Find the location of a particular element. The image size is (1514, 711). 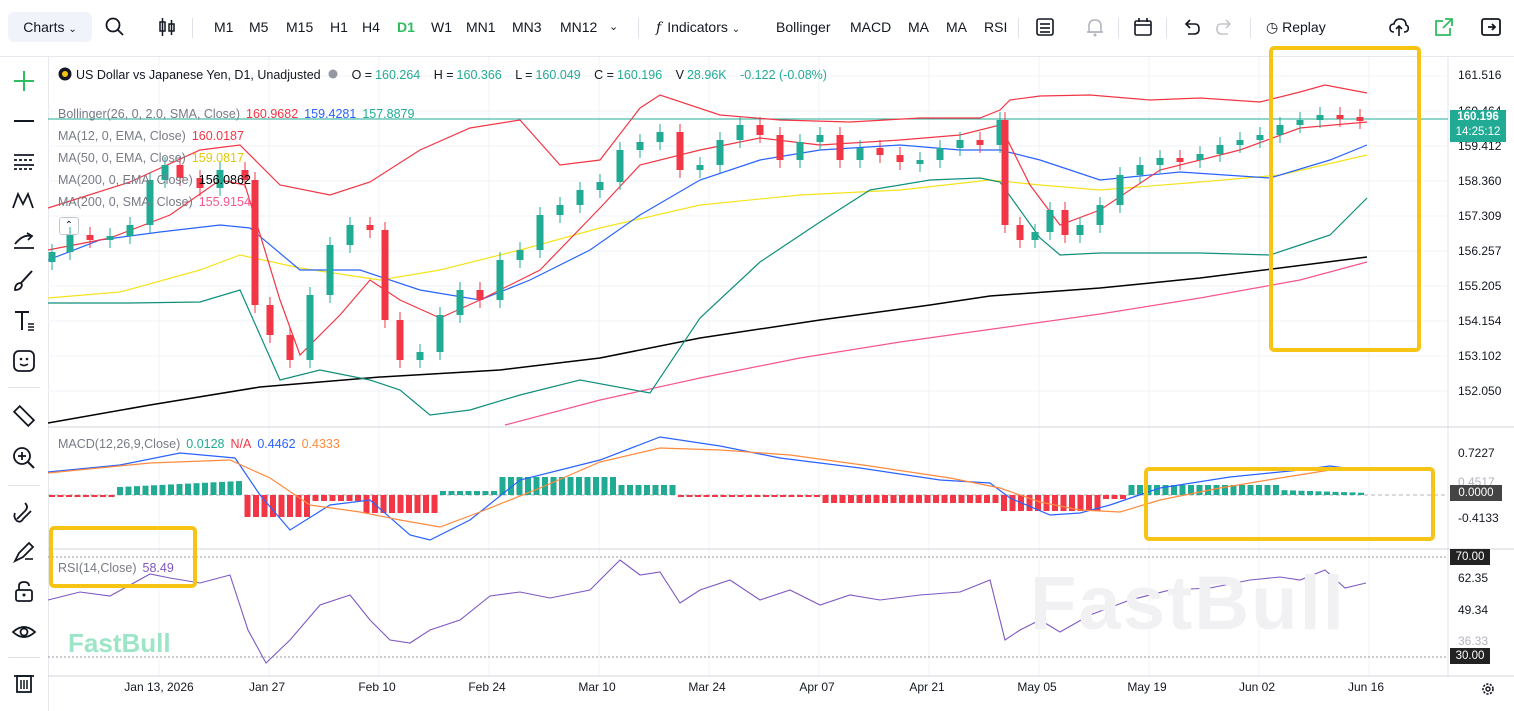

eye-visibility-icon is located at coordinates (24, 632).